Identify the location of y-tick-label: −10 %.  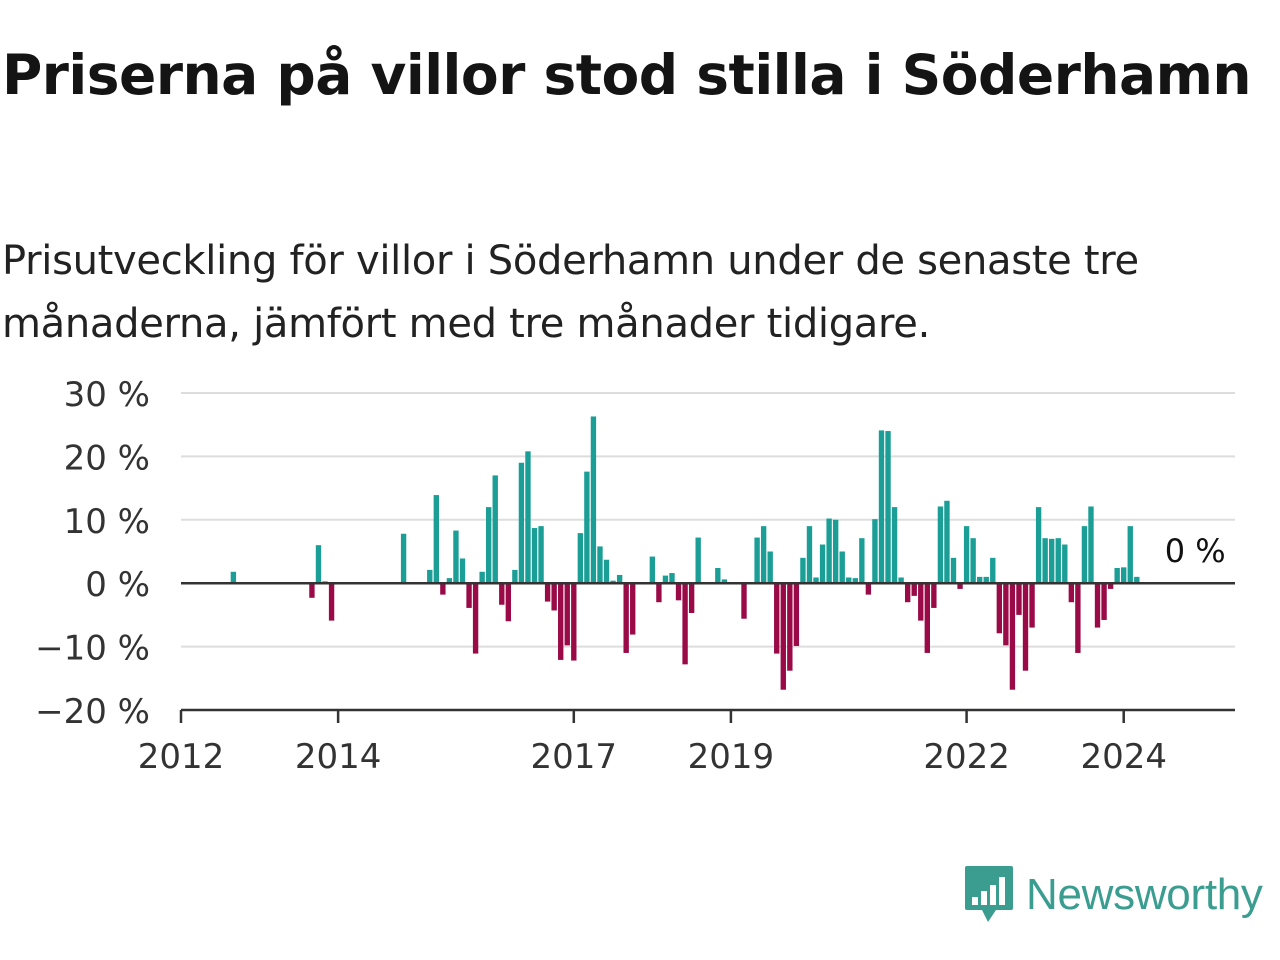
(92, 649).